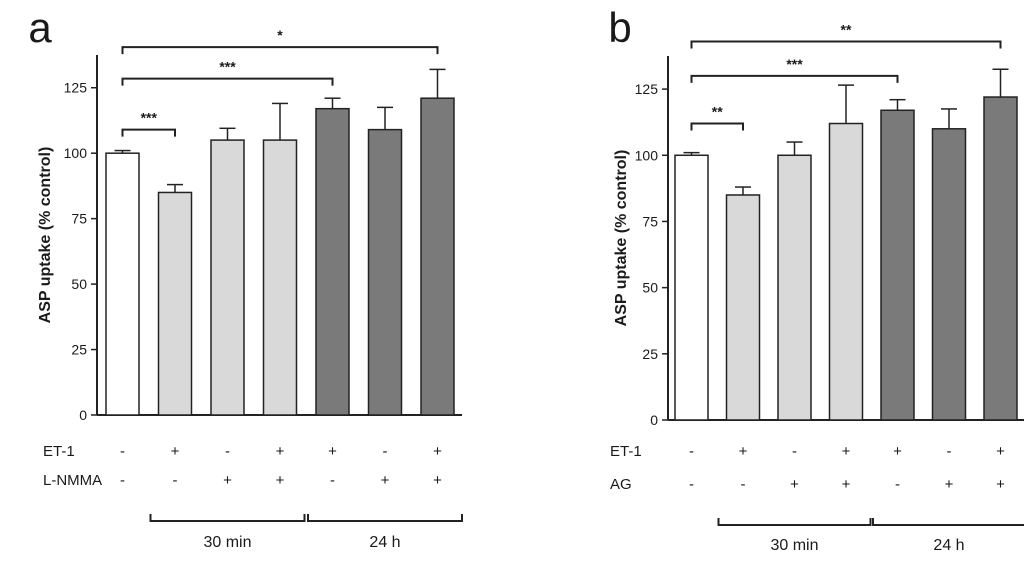  I want to click on panel-label: a, so click(40, 27).